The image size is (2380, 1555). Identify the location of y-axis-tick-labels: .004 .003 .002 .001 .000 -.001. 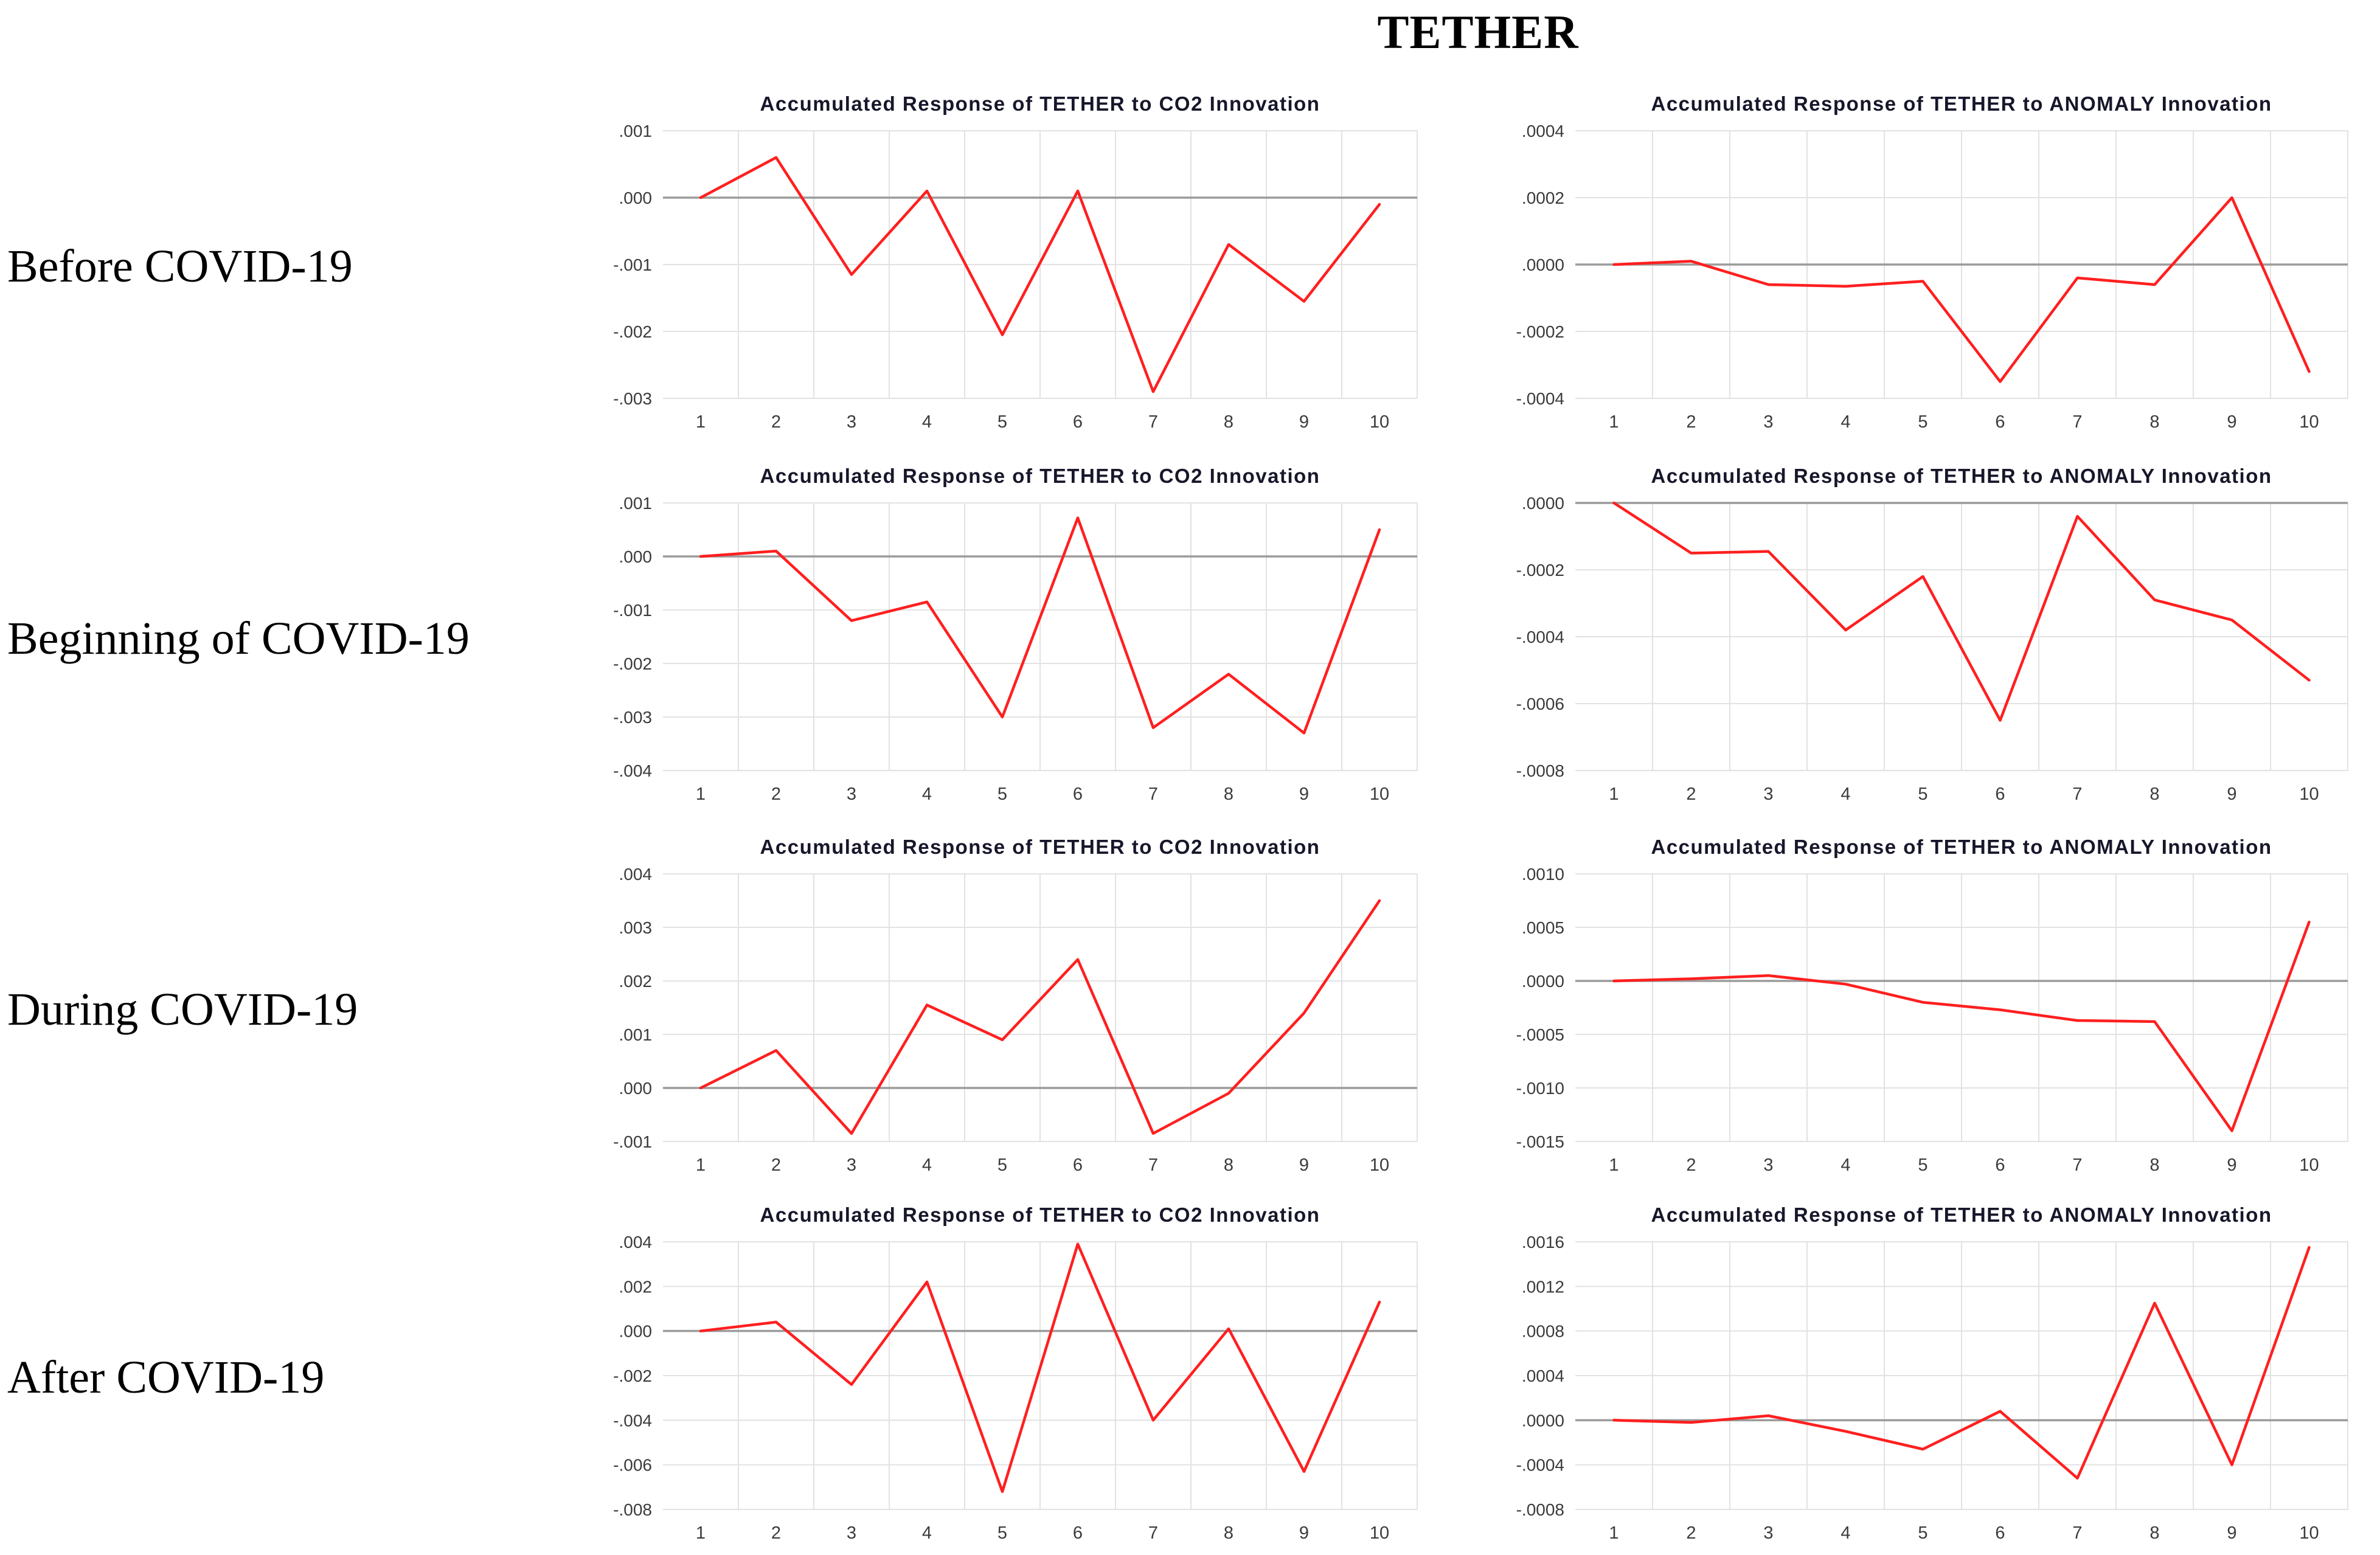
(632, 1008).